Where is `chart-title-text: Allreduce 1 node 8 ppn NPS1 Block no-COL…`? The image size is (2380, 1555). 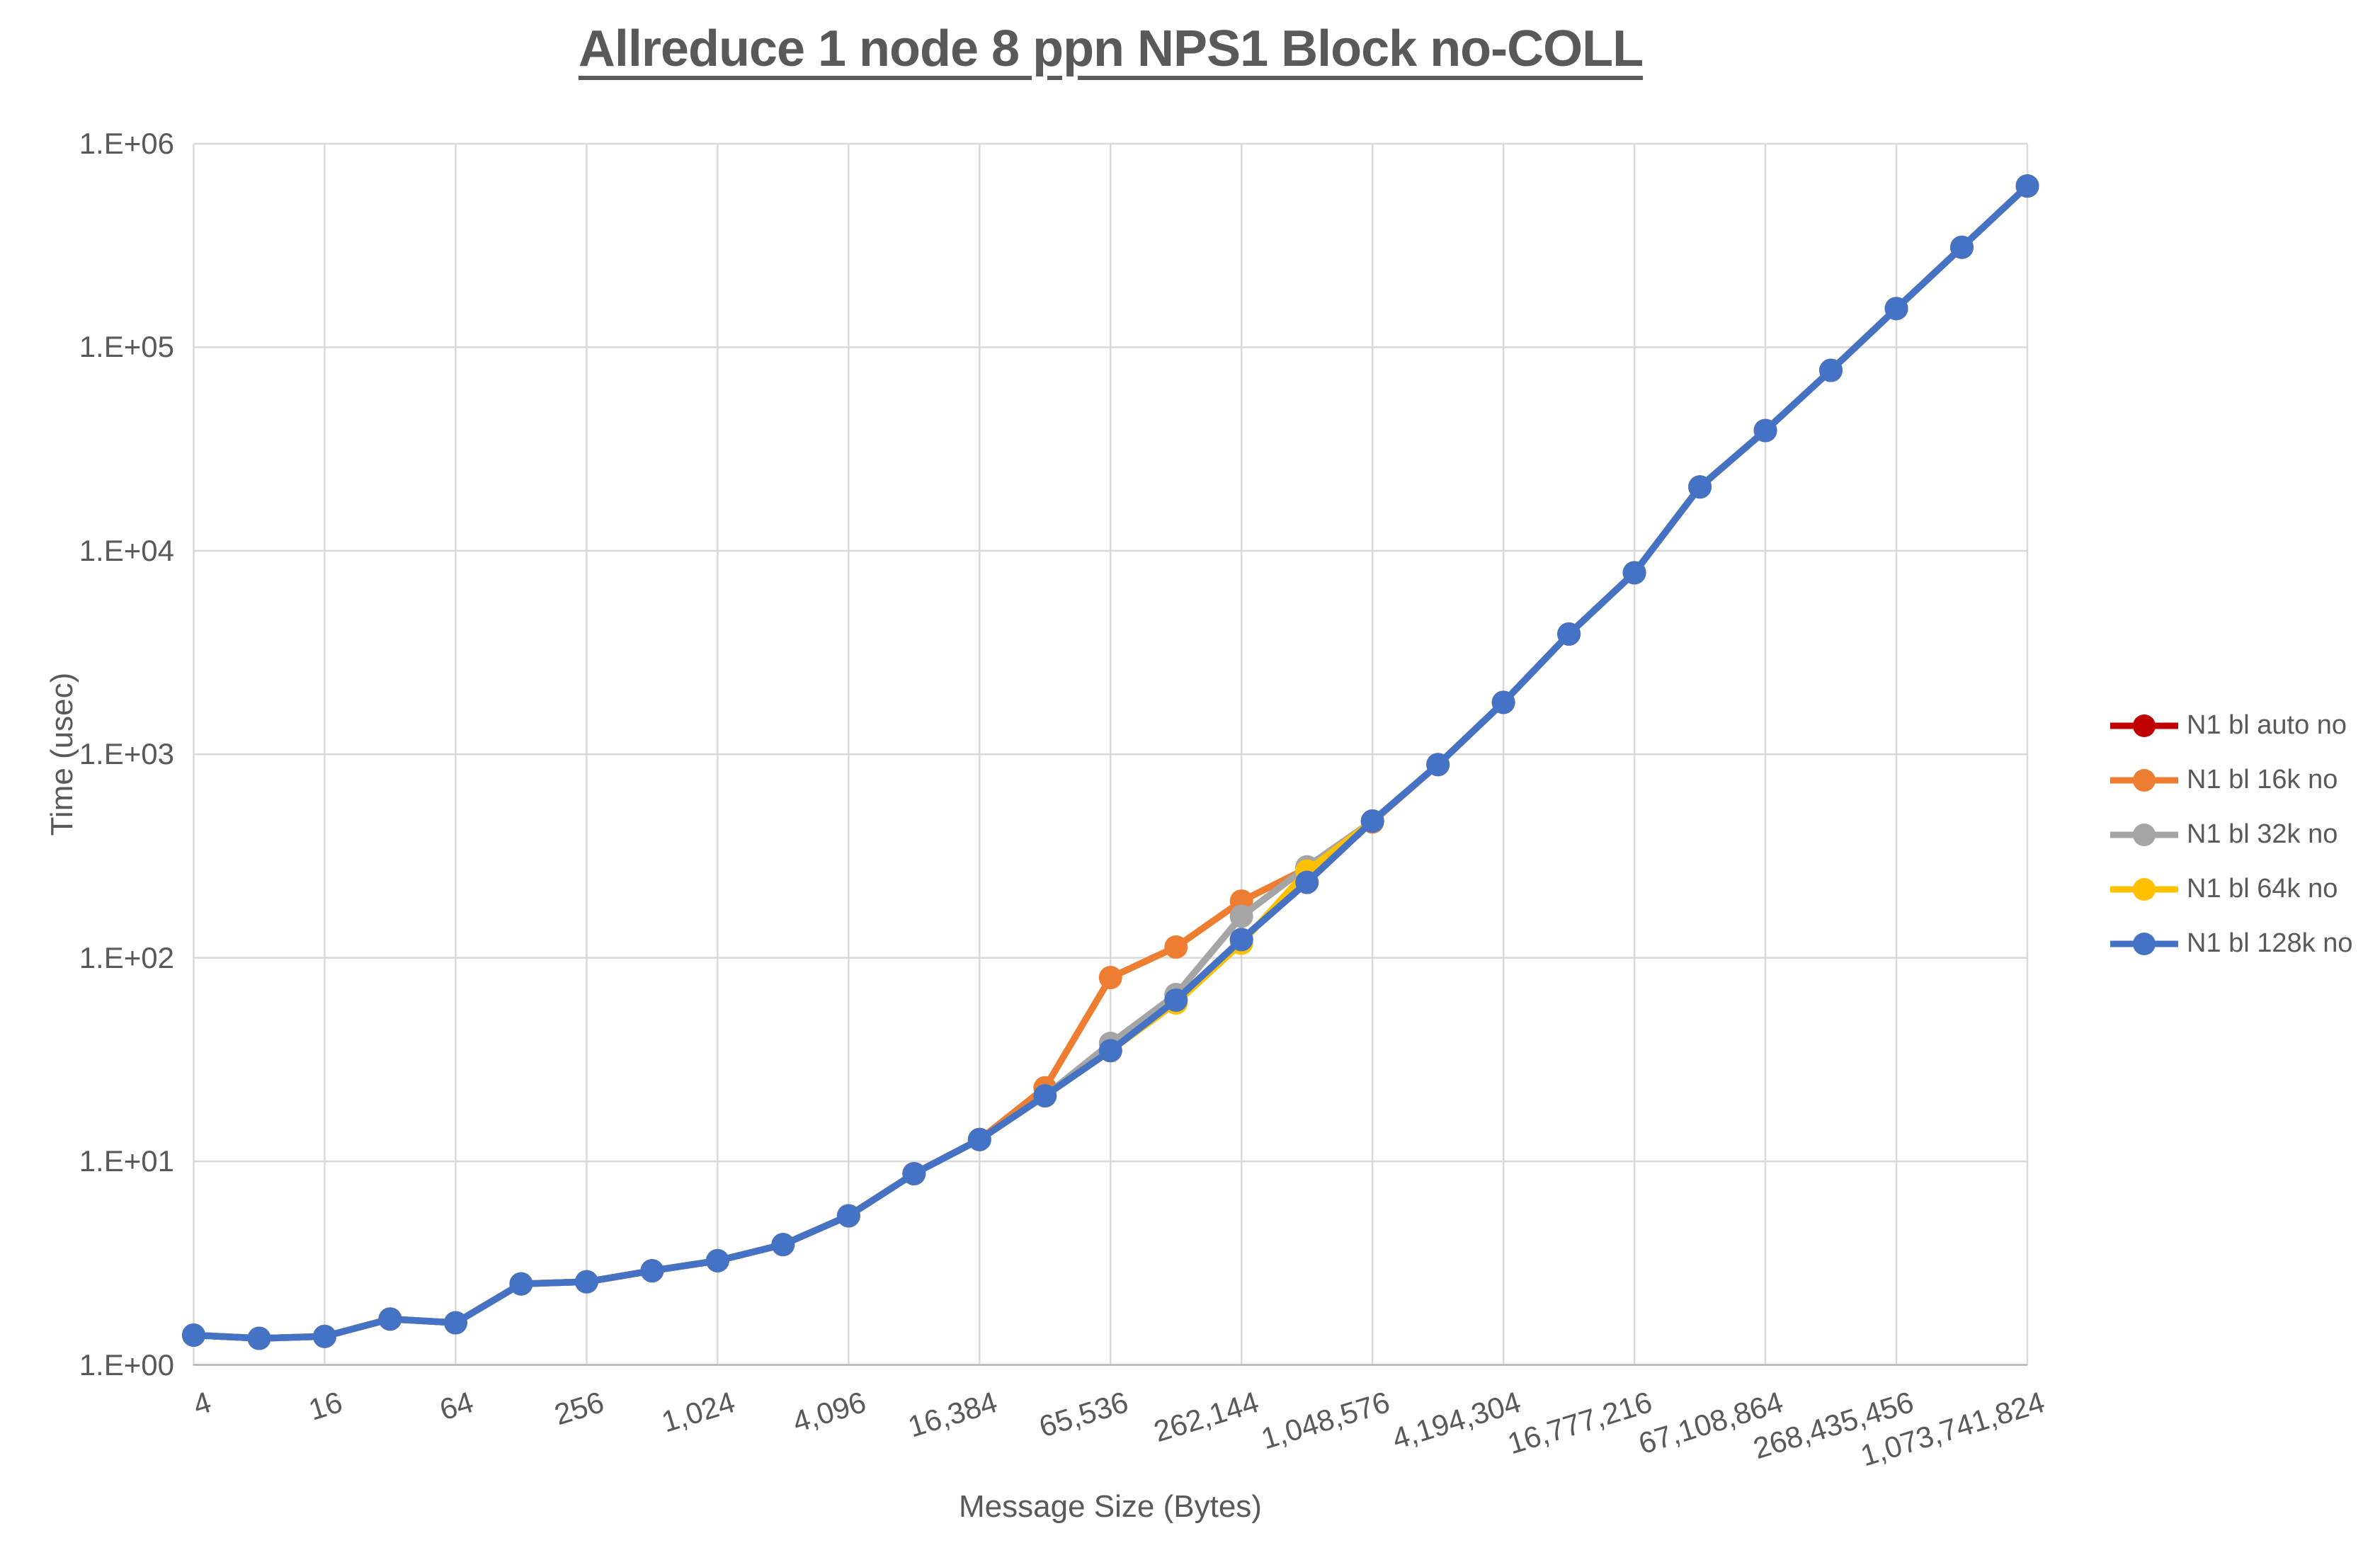 chart-title-text: Allreduce 1 node 8 ppn NPS1 Block no-COL… is located at coordinates (1111, 49).